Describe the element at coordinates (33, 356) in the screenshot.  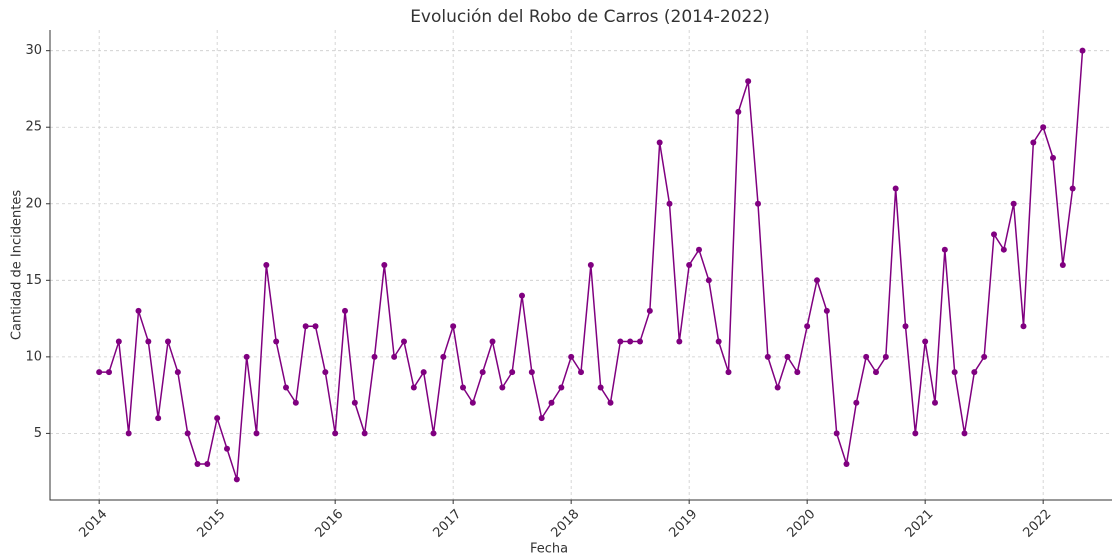
I see `y-tick-label: 10` at that location.